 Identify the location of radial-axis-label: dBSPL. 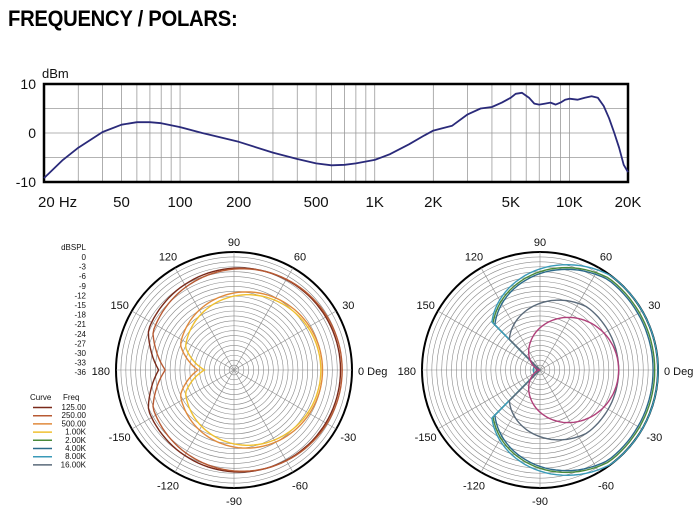
(73, 247).